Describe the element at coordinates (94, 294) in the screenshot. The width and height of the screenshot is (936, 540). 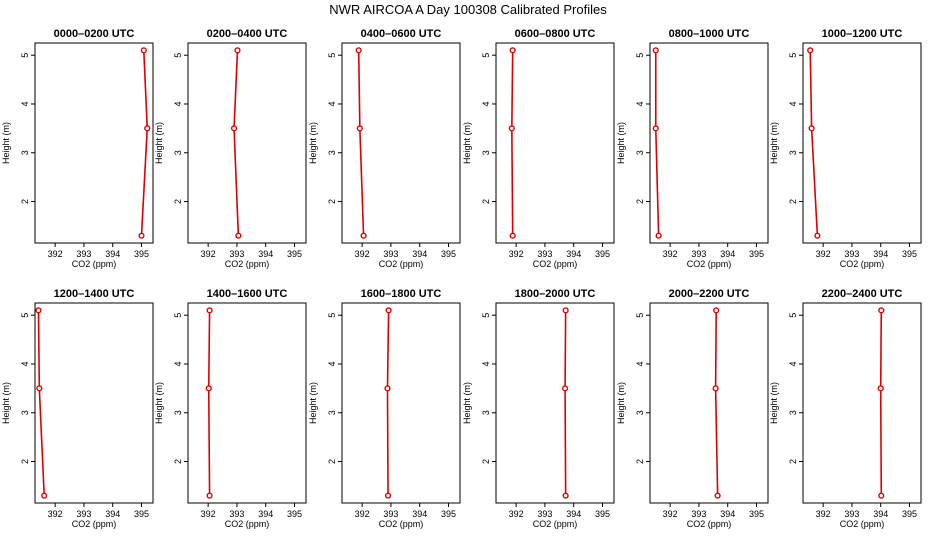
I see `panel-title: 1200–1400 UTC` at that location.